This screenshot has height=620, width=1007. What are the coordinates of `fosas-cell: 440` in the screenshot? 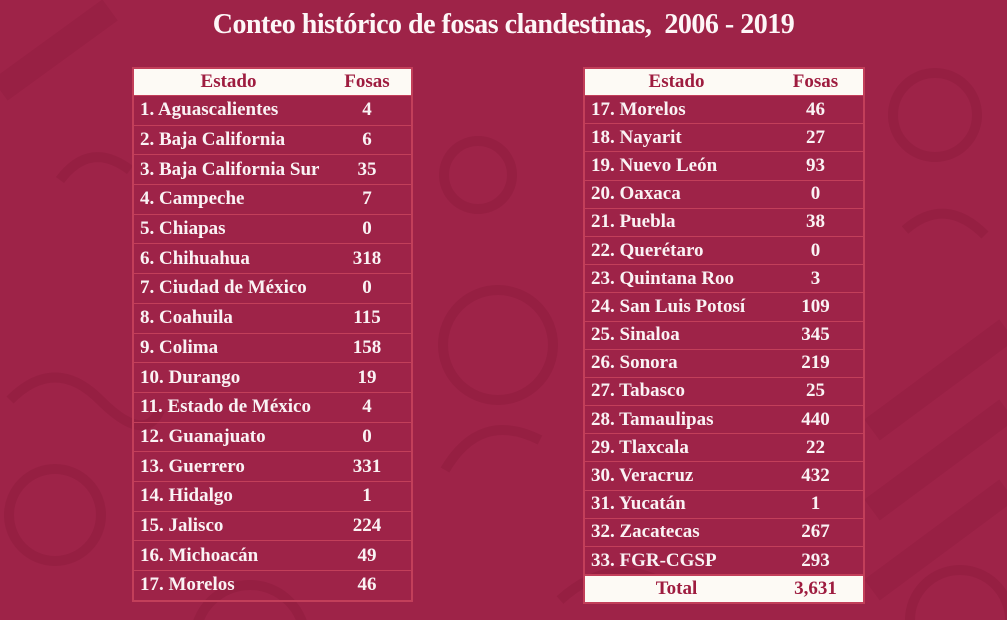 It's located at (815, 419).